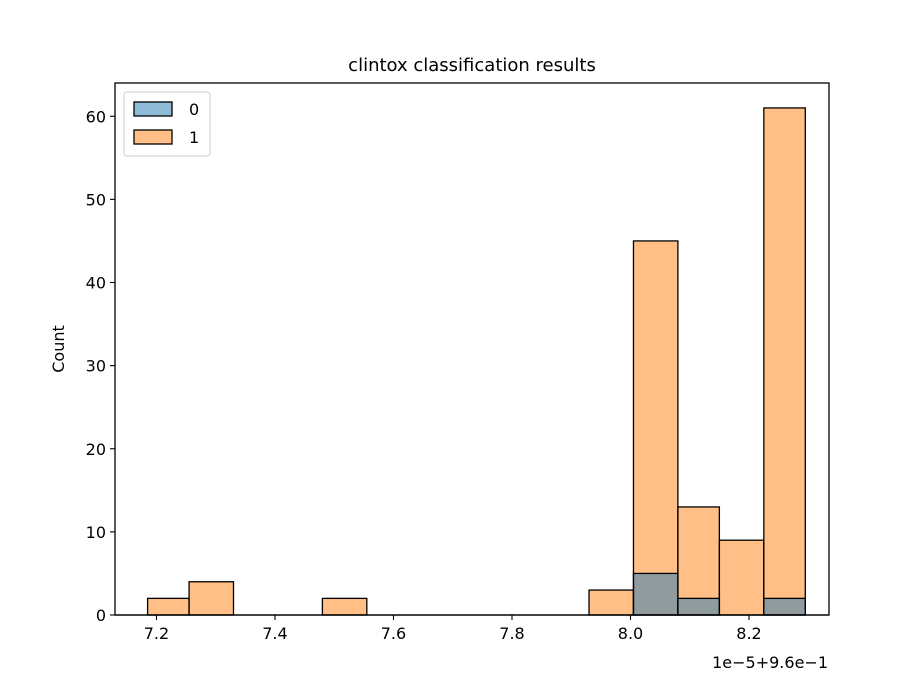 The height and width of the screenshot is (691, 921). What do you see at coordinates (393, 633) in the screenshot?
I see `x-tick-label: 7.6` at bounding box center [393, 633].